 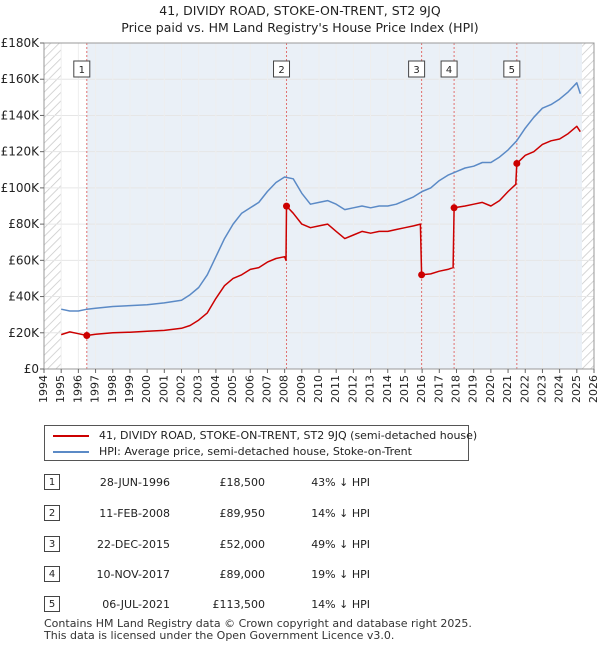 I want to click on sale-price: £52,000, so click(x=242, y=544).